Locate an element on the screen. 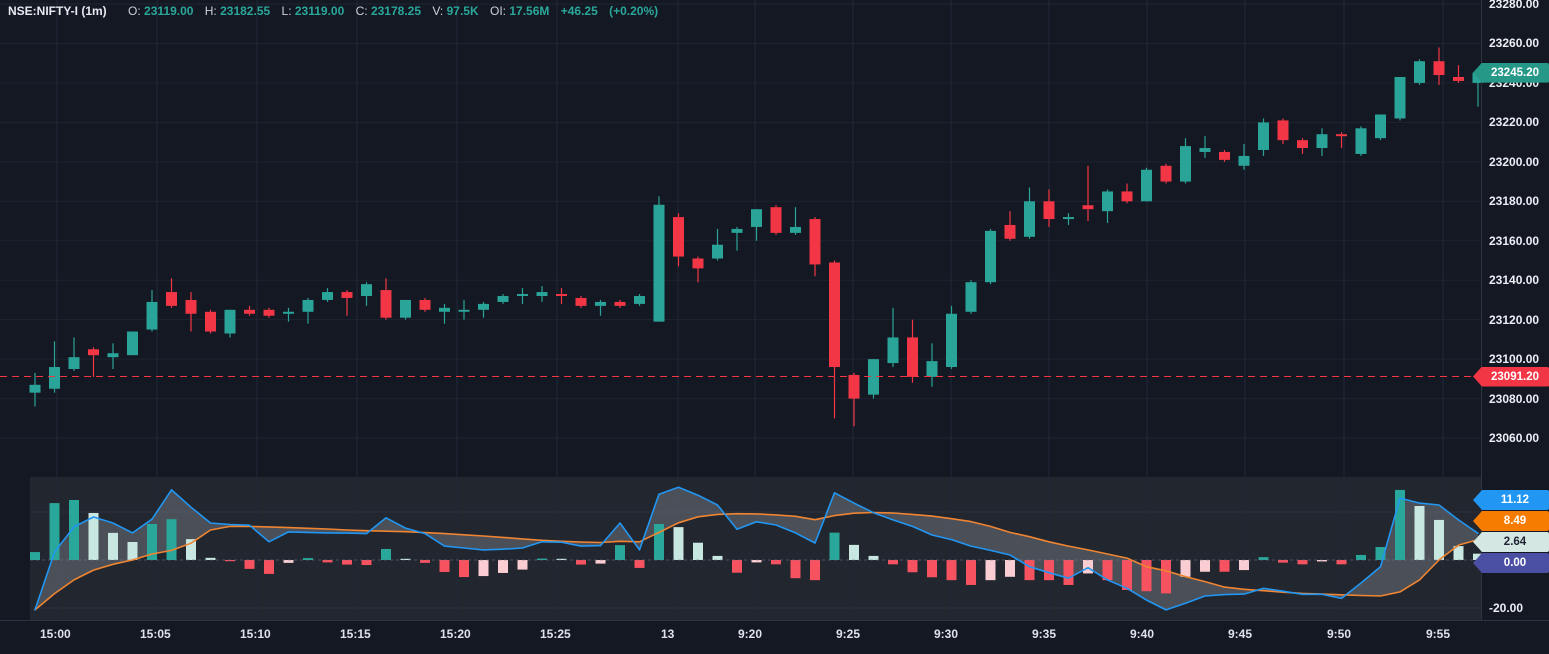  volume-value: 97.5K is located at coordinates (462, 11).